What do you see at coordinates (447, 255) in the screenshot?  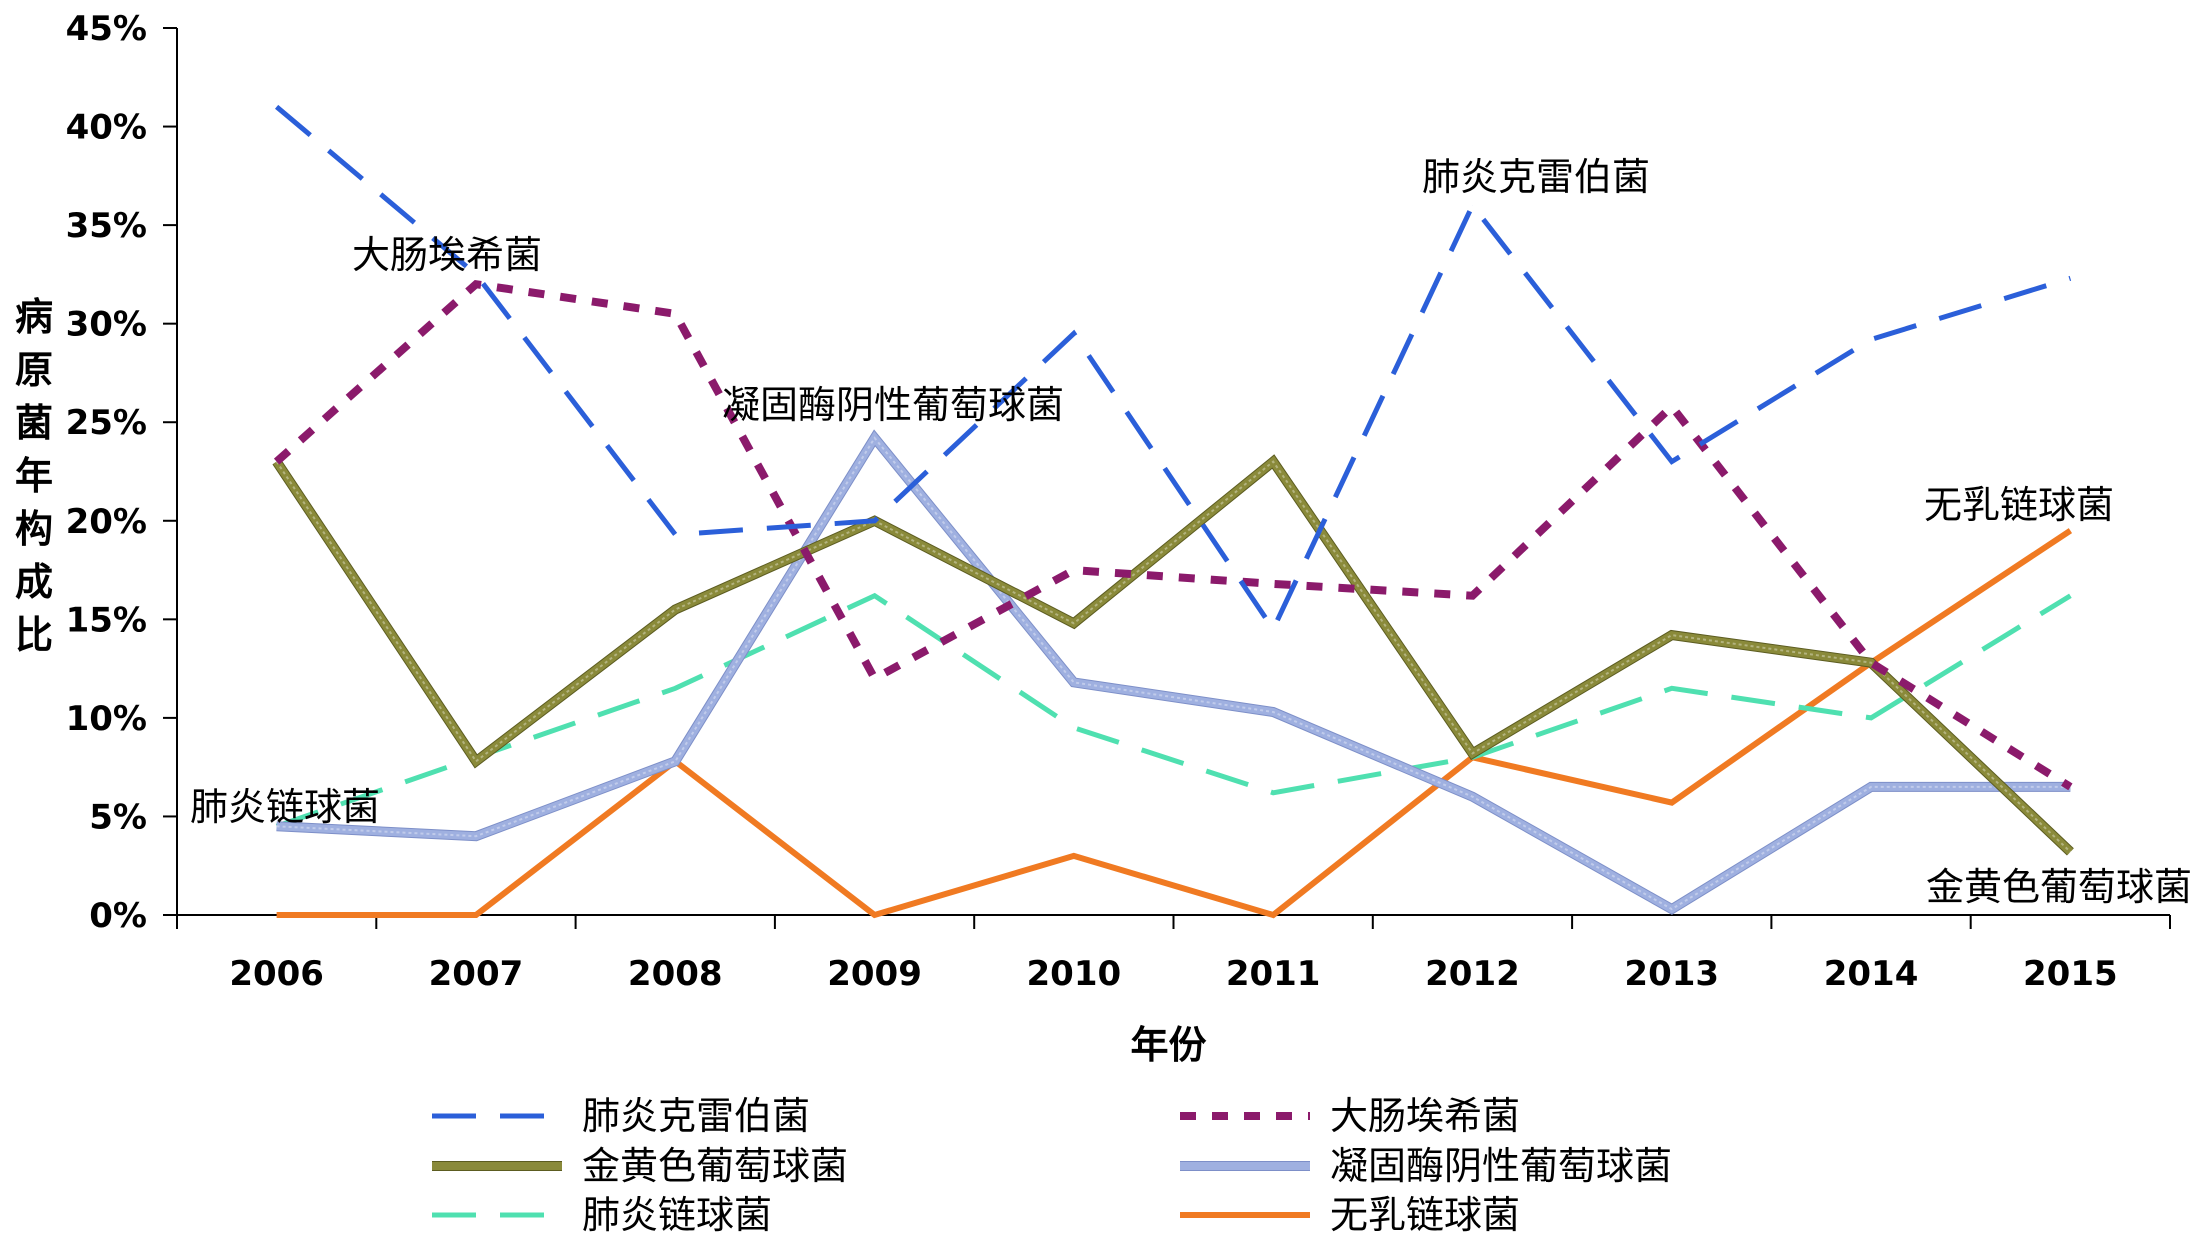 I see `annotation-label: 大肠埃希菌` at bounding box center [447, 255].